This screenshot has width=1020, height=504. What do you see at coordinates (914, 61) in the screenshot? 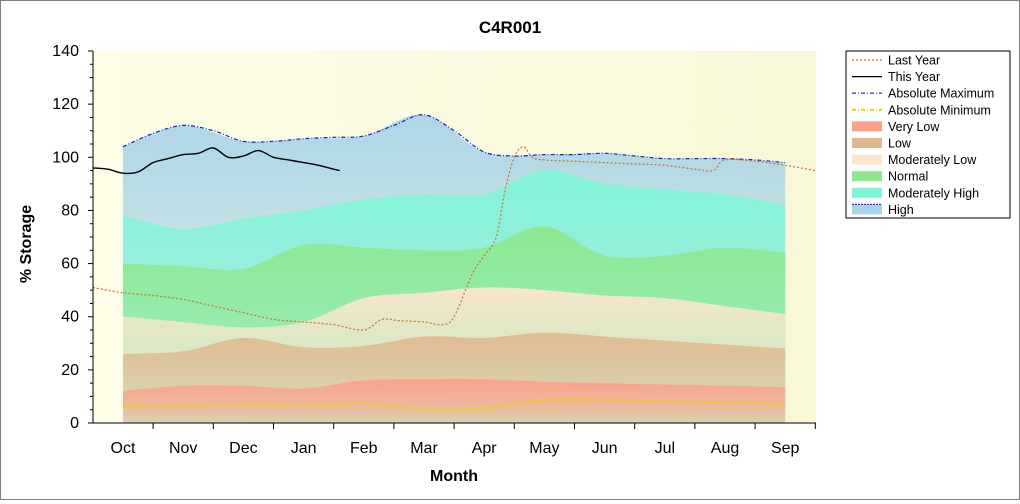
I see `legend-label: Last Year` at bounding box center [914, 61].